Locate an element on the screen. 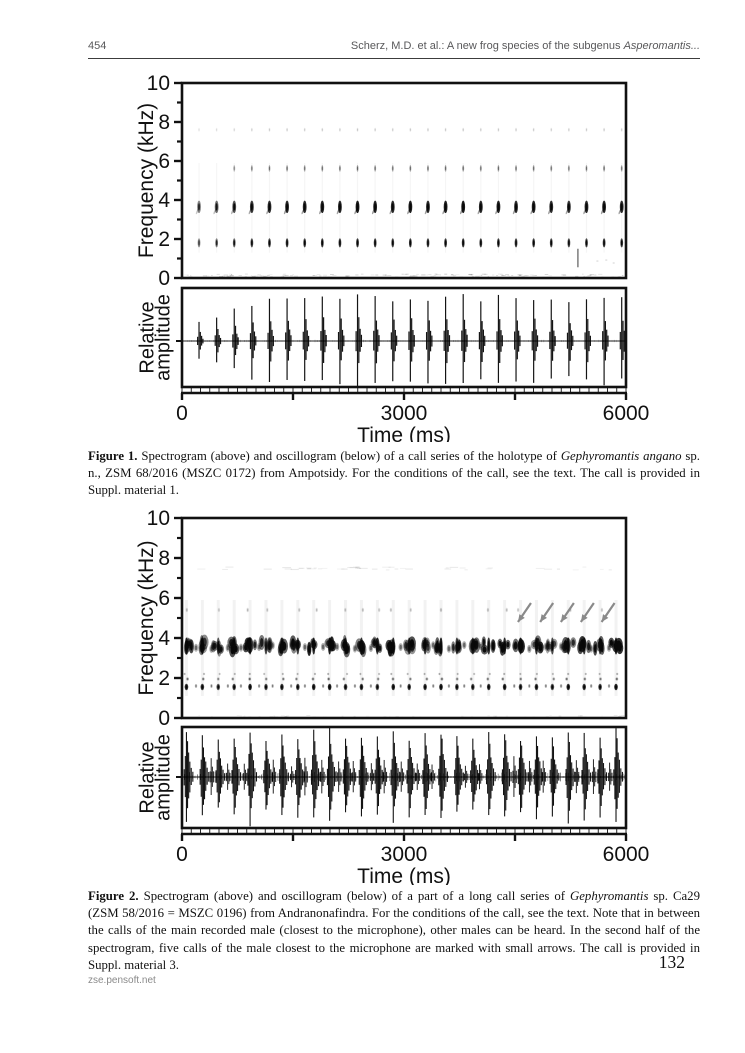 The width and height of the screenshot is (745, 1053). page-number: 132 is located at coordinates (671, 962).